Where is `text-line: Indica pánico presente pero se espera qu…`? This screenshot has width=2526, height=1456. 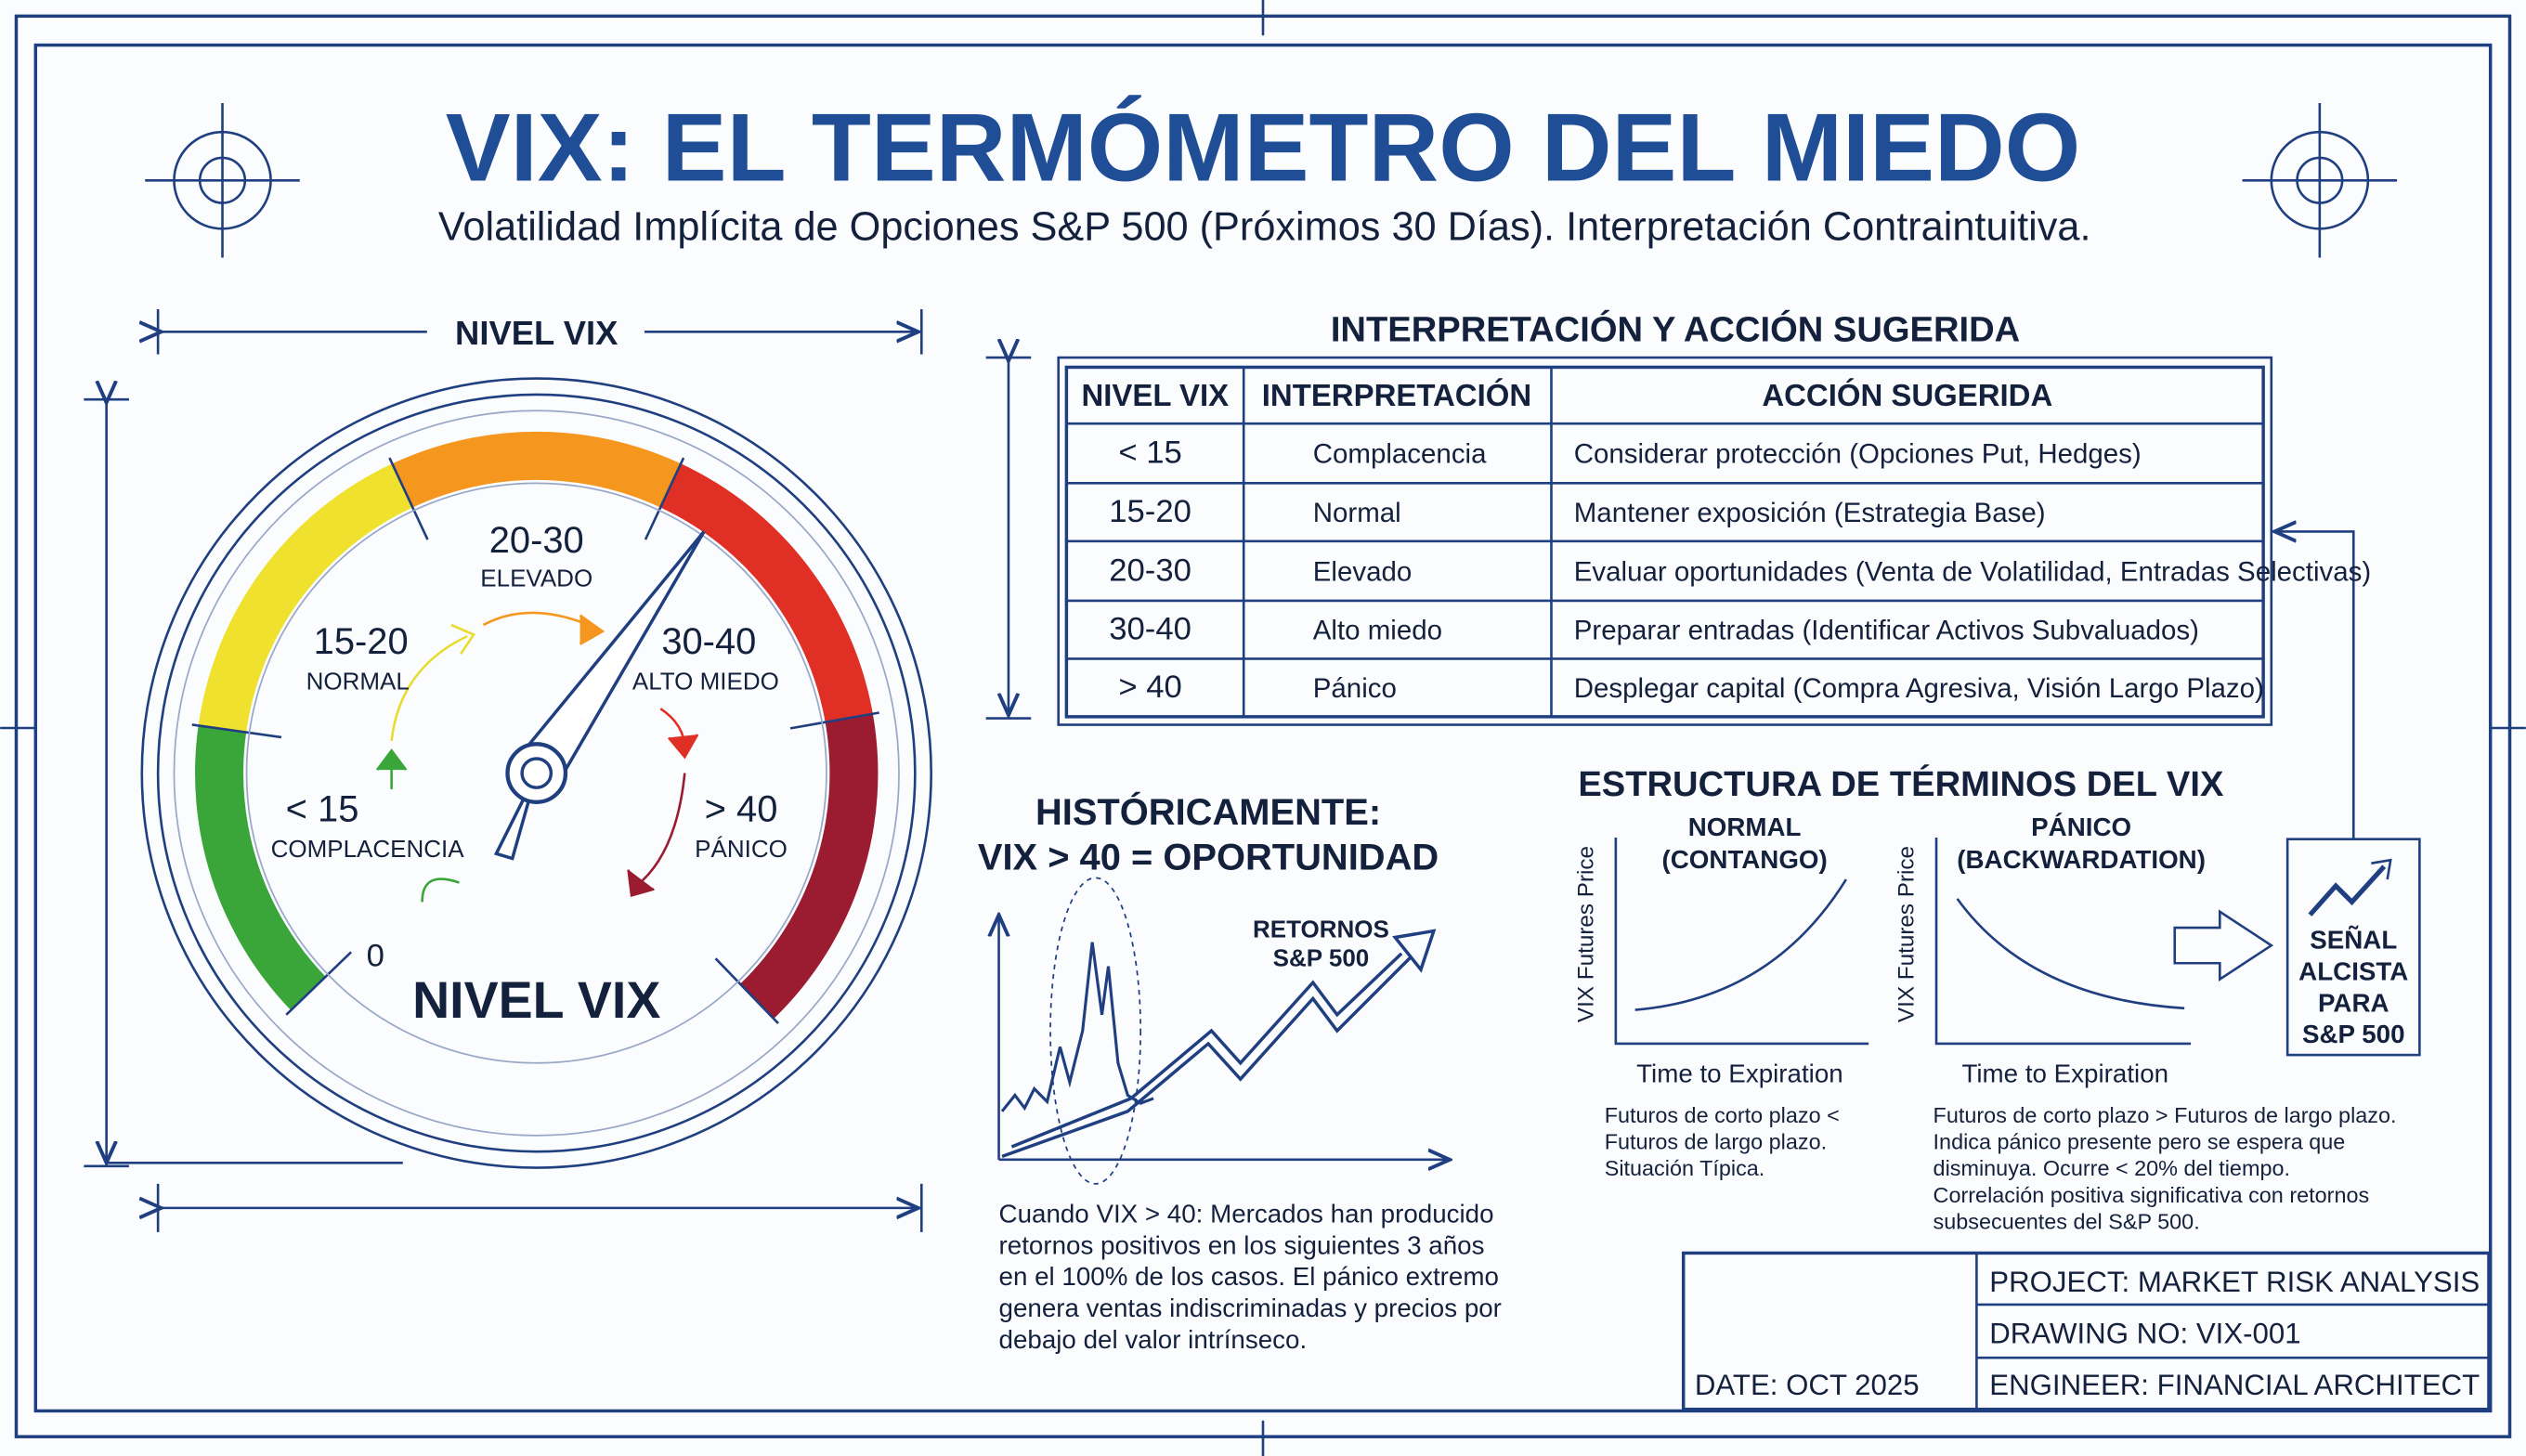 text-line: Indica pánico presente pero se espera qu… is located at coordinates (2140, 1142).